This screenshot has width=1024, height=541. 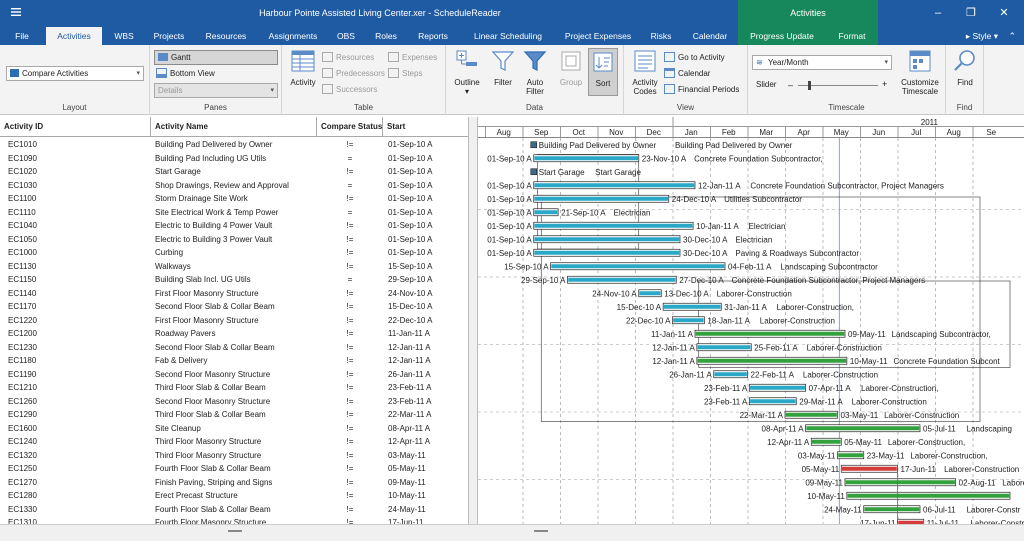 I want to click on plus-icon: +, so click(x=885, y=84).